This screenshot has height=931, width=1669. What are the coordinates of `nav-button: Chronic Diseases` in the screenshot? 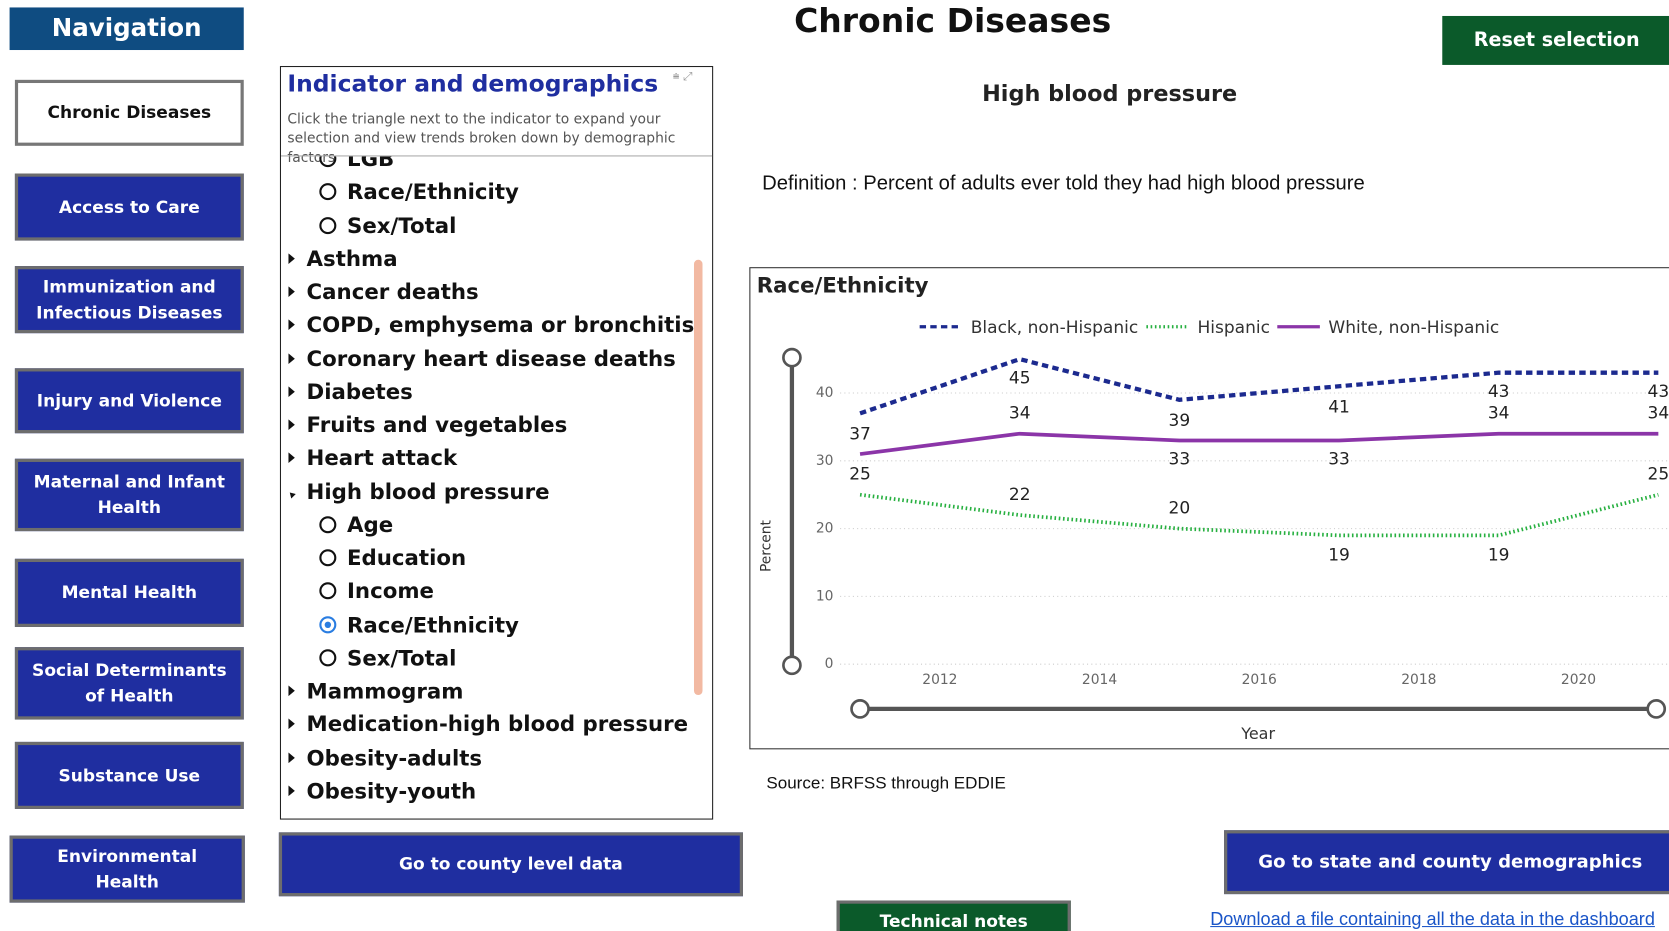 It's located at (129, 112).